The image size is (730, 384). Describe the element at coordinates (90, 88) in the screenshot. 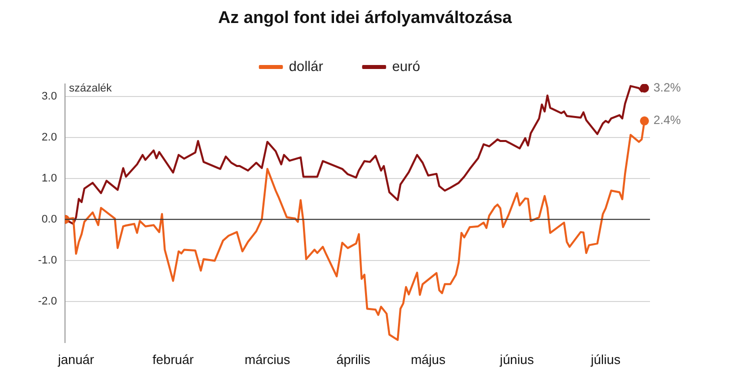

I see `y-axis-title: százalék` at that location.